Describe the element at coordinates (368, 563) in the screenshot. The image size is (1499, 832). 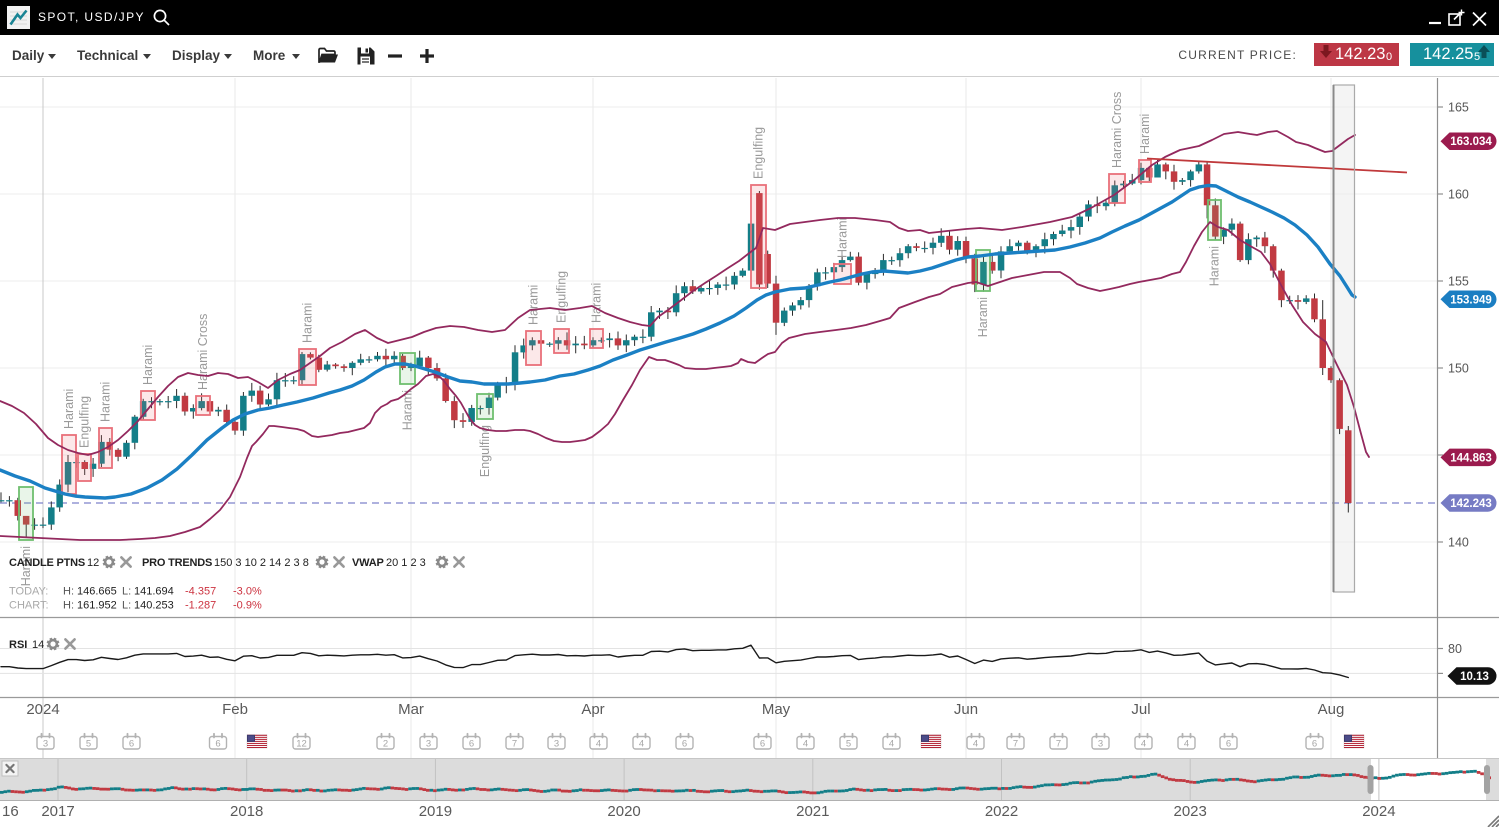
I see `svg-text: VWAP` at that location.